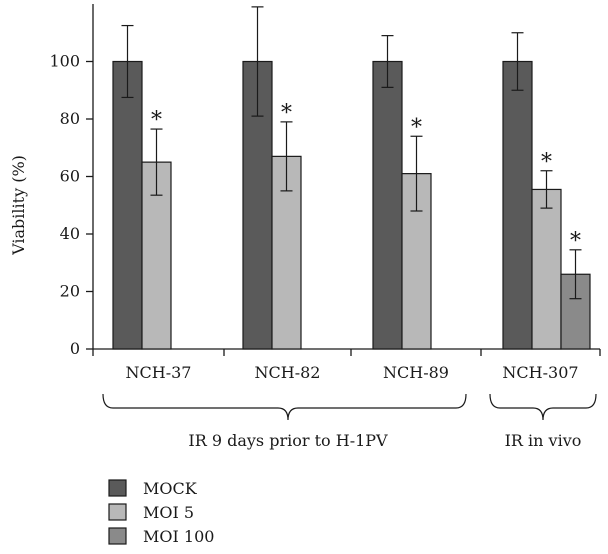 This screenshot has height=554, width=608. What do you see at coordinates (75, 348) in the screenshot?
I see `y-tick-label: 0` at bounding box center [75, 348].